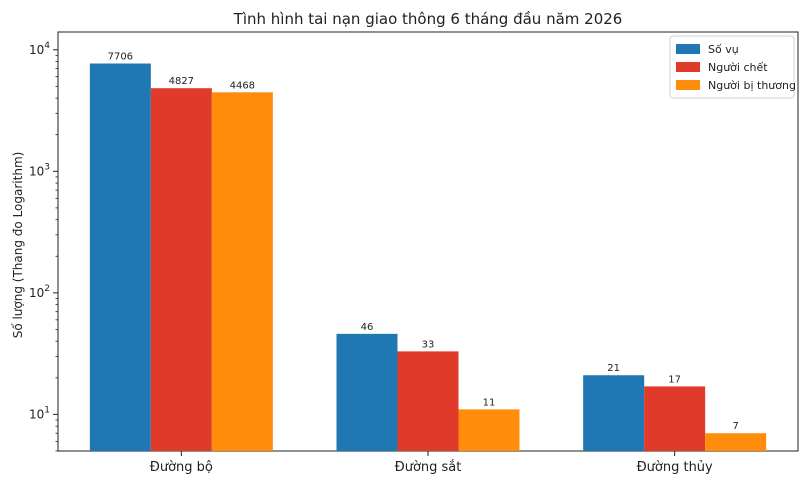 The width and height of the screenshot is (810, 486). I want to click on bar-value-label: 21, so click(613, 368).